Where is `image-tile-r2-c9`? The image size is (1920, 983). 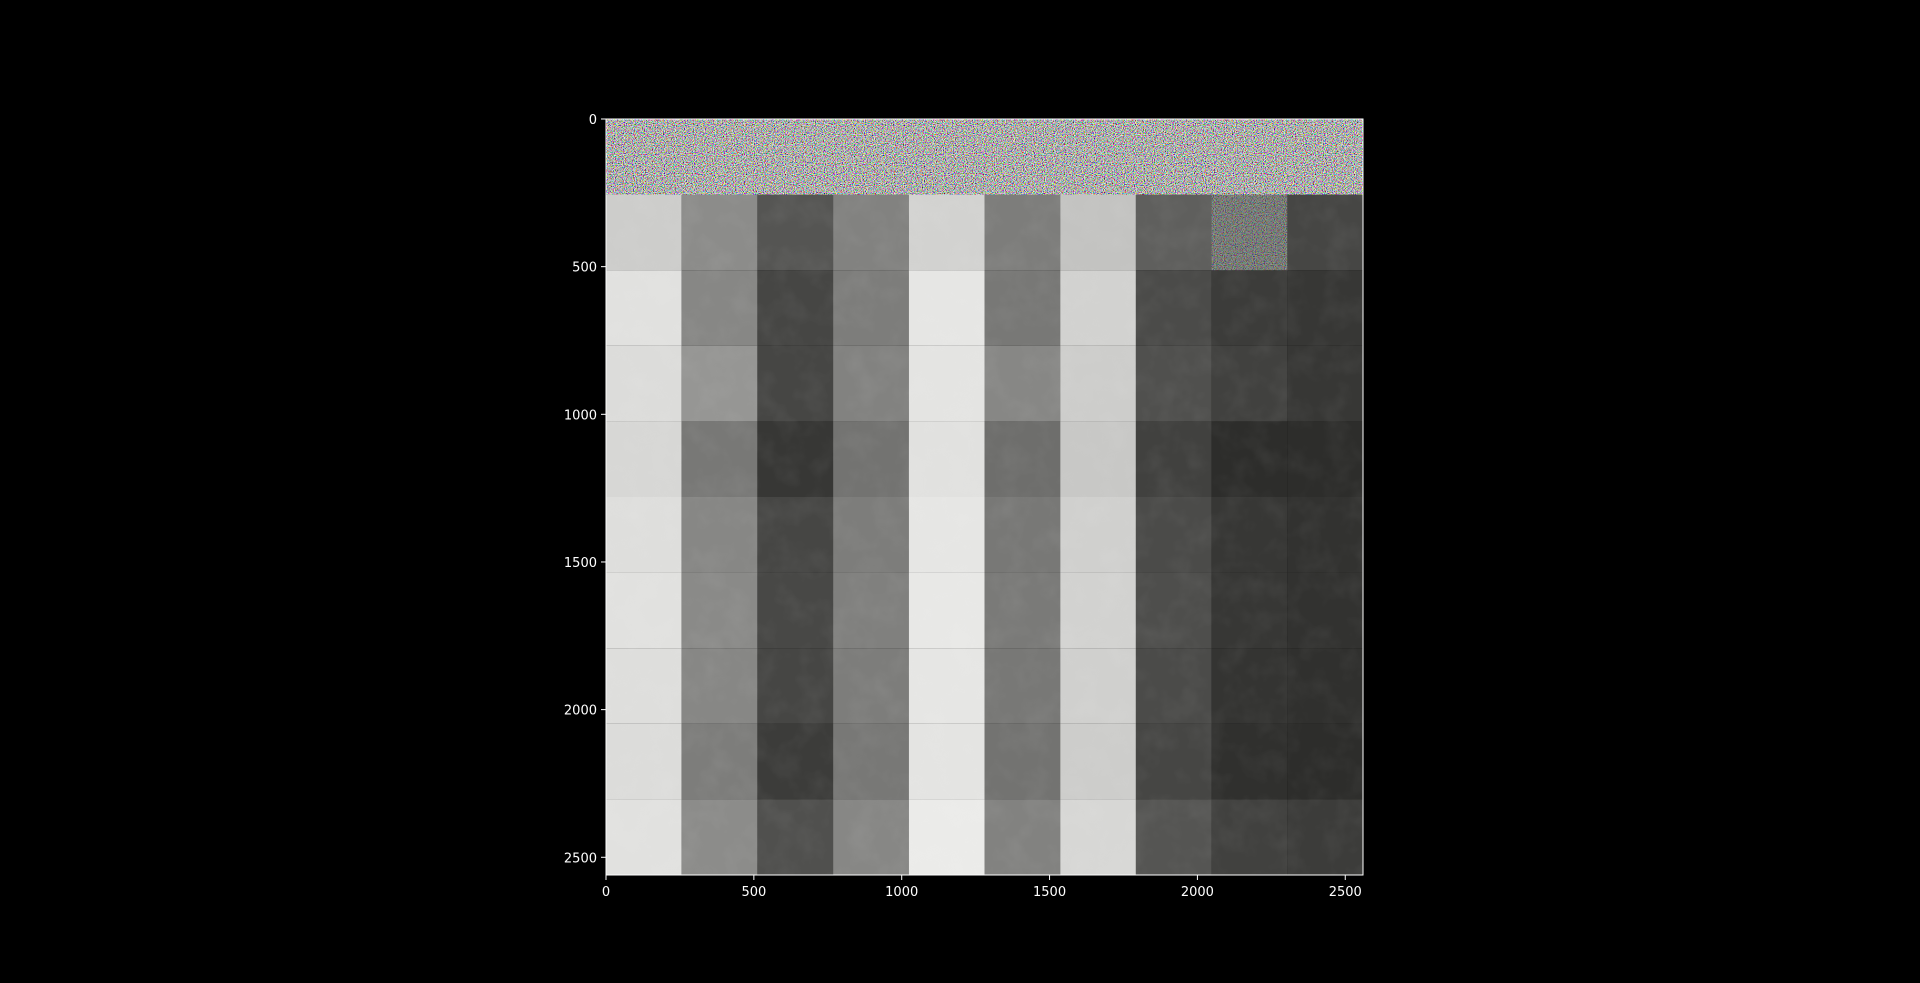
image-tile-r2-c9 is located at coordinates (1325, 308).